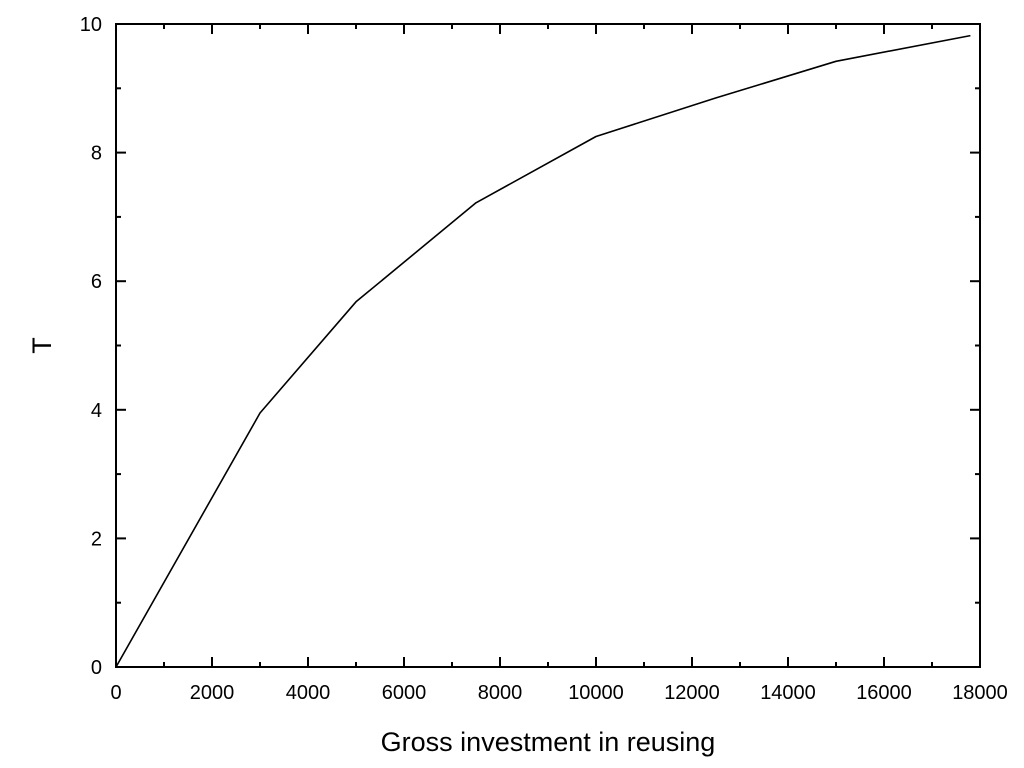  What do you see at coordinates (980, 693) in the screenshot?
I see `x-tick-label: 18000` at bounding box center [980, 693].